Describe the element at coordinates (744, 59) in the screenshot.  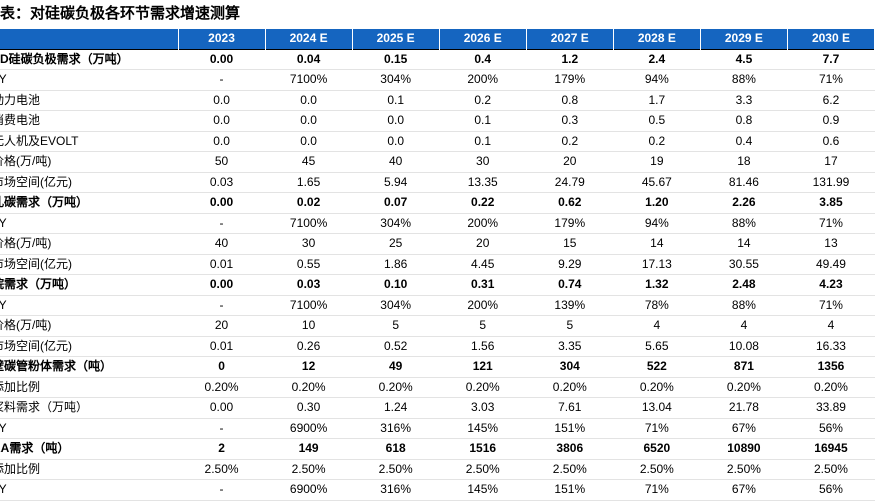
I see `table-cell: 4.5` at that location.